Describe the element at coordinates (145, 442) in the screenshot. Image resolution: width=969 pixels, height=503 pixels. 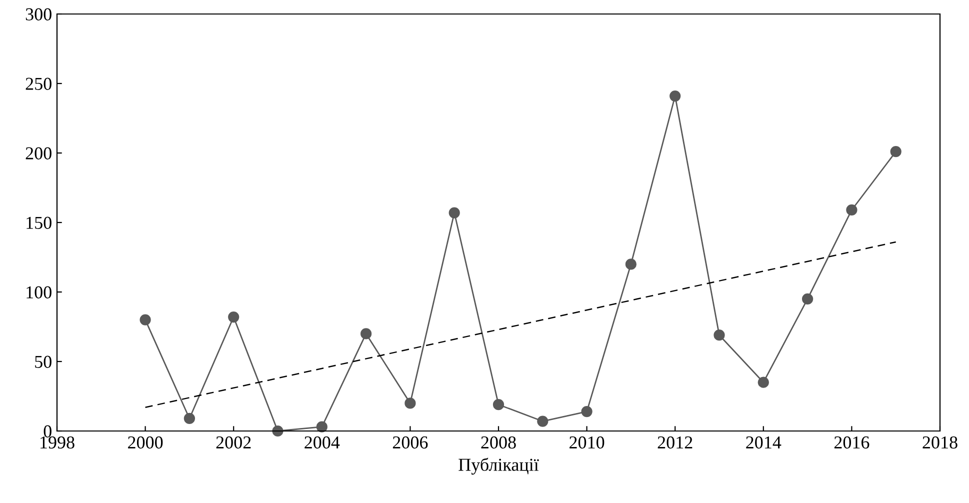
I see `x-tick-label: 2000` at that location.